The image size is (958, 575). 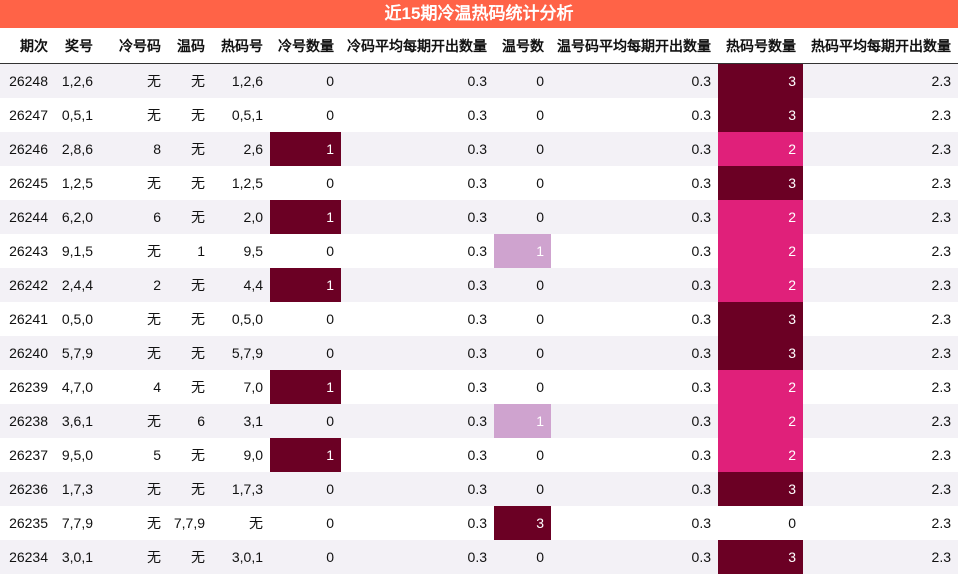 I want to click on table-cell: 2,6, so click(x=241, y=149).